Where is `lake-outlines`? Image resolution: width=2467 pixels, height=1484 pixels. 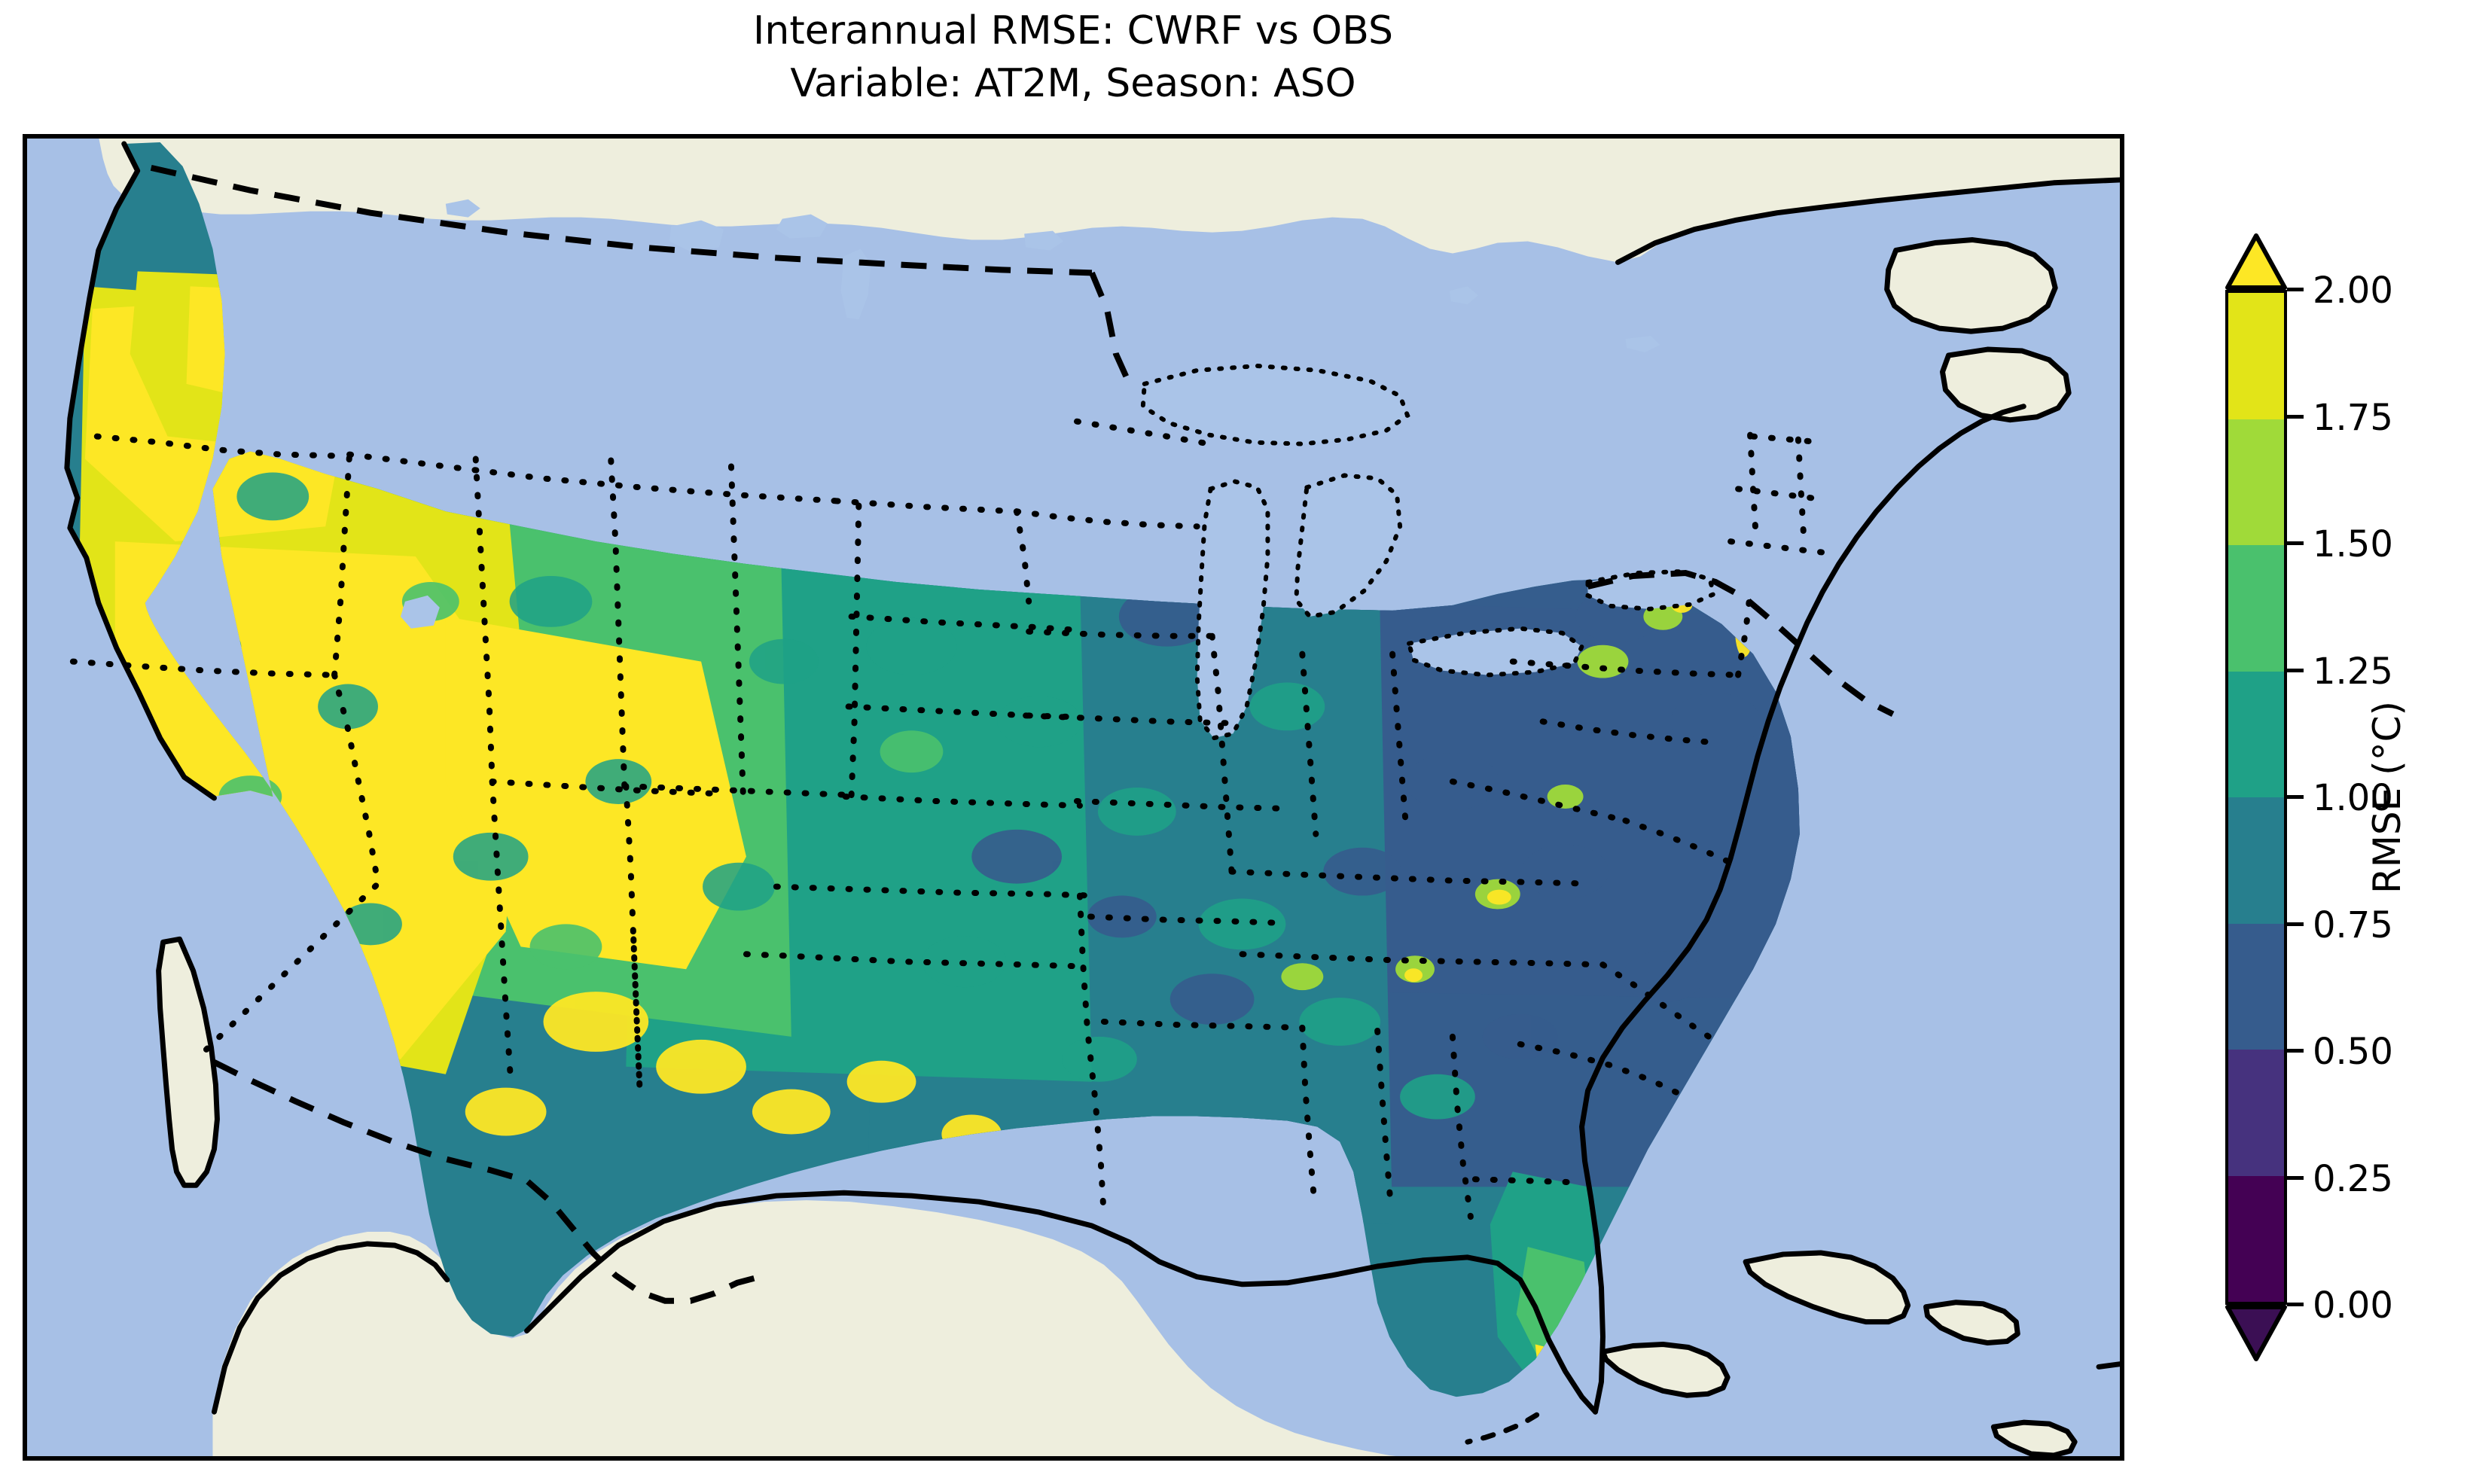
lake-outlines is located at coordinates (1428, 552).